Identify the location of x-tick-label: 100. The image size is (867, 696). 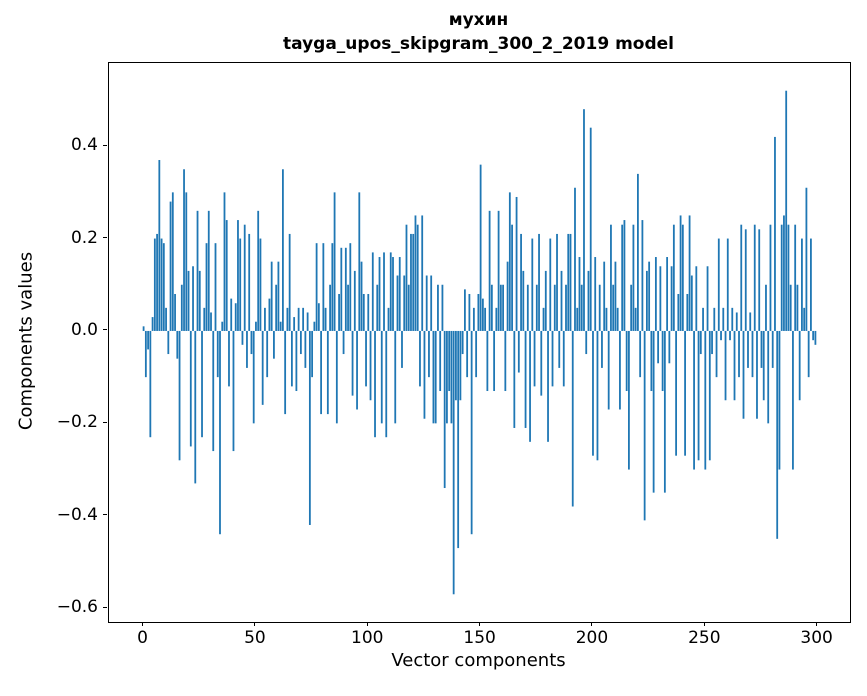
(367, 638).